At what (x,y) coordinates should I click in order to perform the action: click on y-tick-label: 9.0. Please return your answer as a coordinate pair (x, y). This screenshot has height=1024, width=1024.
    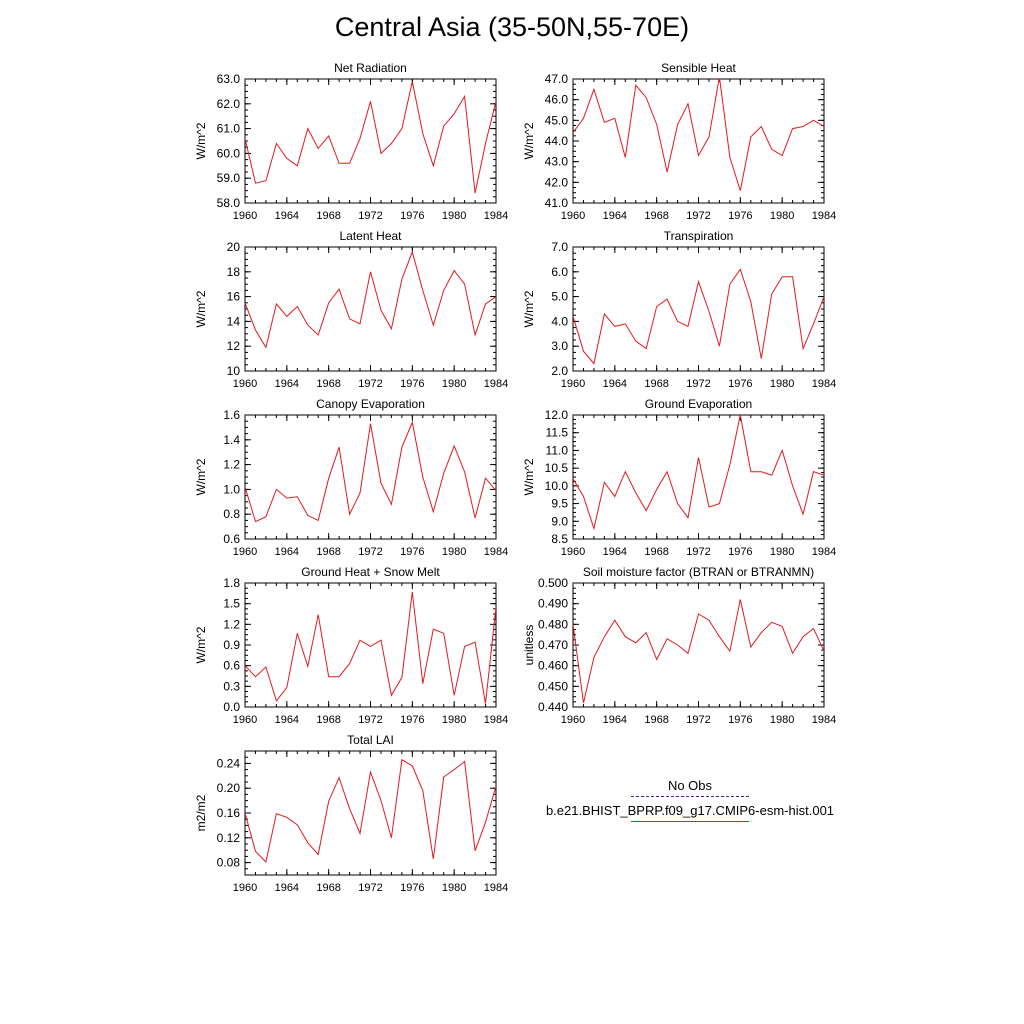
    Looking at the image, I should click on (559, 521).